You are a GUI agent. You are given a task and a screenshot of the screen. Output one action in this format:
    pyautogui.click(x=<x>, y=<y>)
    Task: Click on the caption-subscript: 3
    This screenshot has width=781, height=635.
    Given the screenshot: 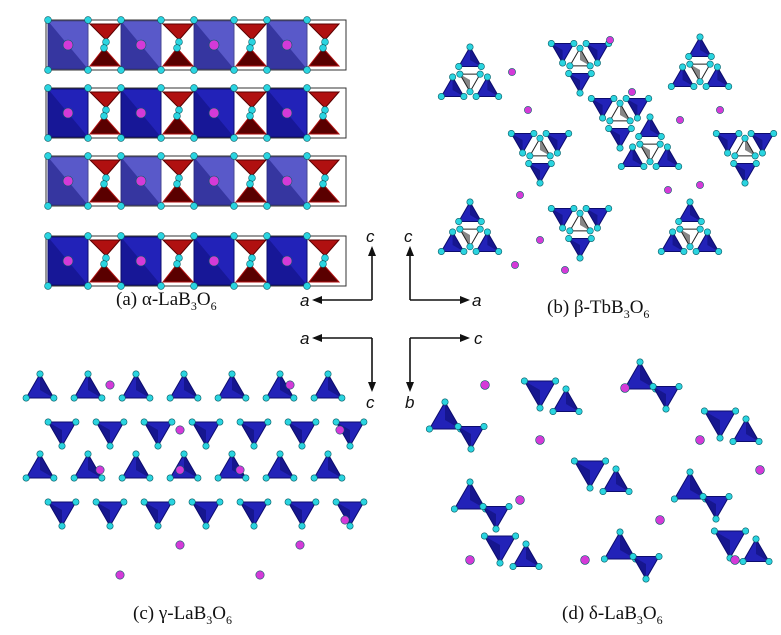 What is the action you would take?
    pyautogui.click(x=209, y=619)
    